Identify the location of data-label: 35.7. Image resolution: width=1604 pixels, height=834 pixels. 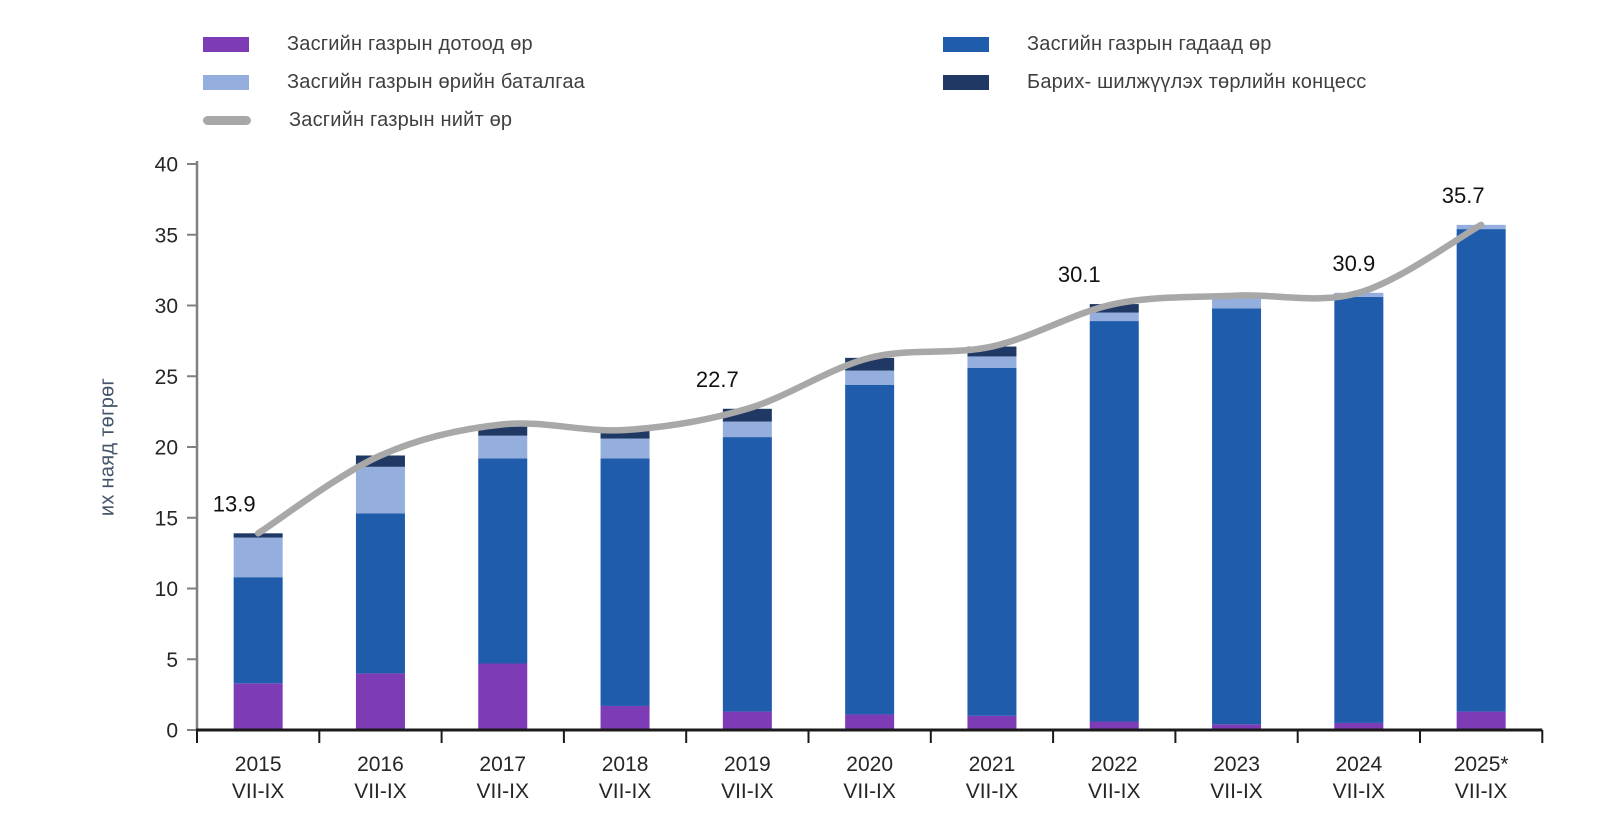
(1463, 195).